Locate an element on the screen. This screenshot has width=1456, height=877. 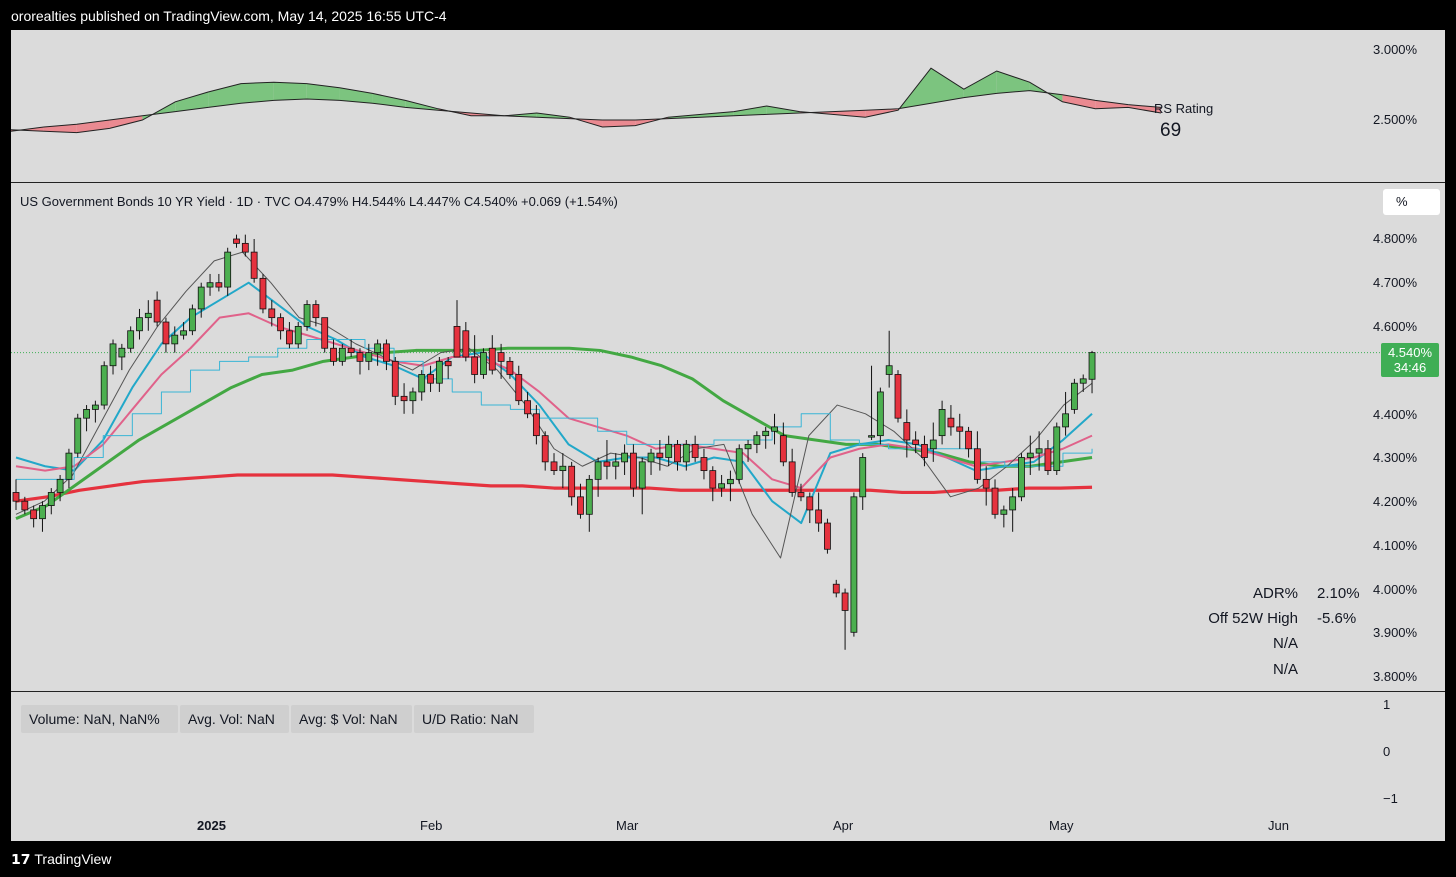
price-y-tick: 4.700% is located at coordinates (1395, 282).